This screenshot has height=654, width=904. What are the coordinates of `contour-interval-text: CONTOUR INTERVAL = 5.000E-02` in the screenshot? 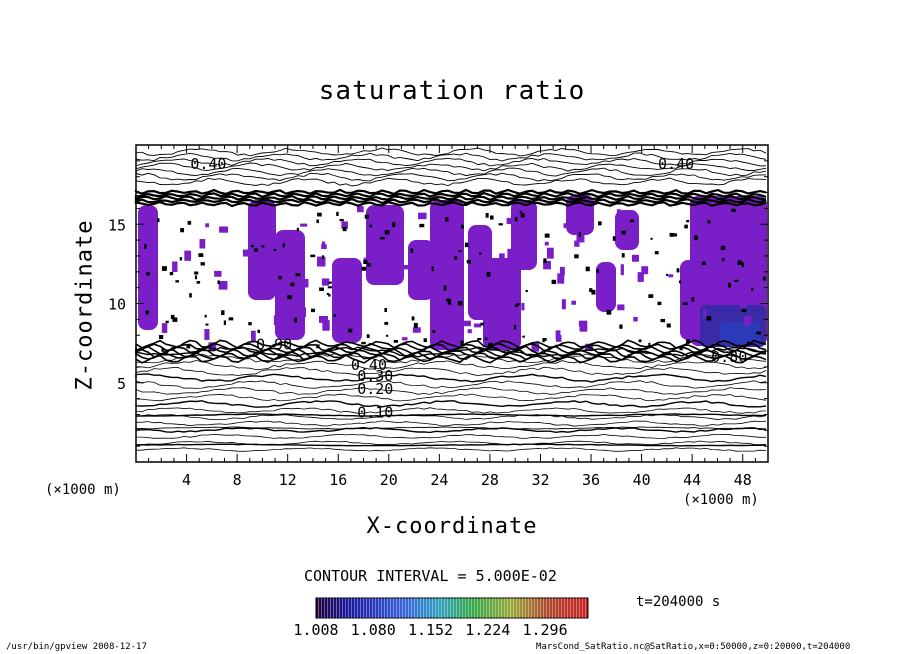 It's located at (430, 576).